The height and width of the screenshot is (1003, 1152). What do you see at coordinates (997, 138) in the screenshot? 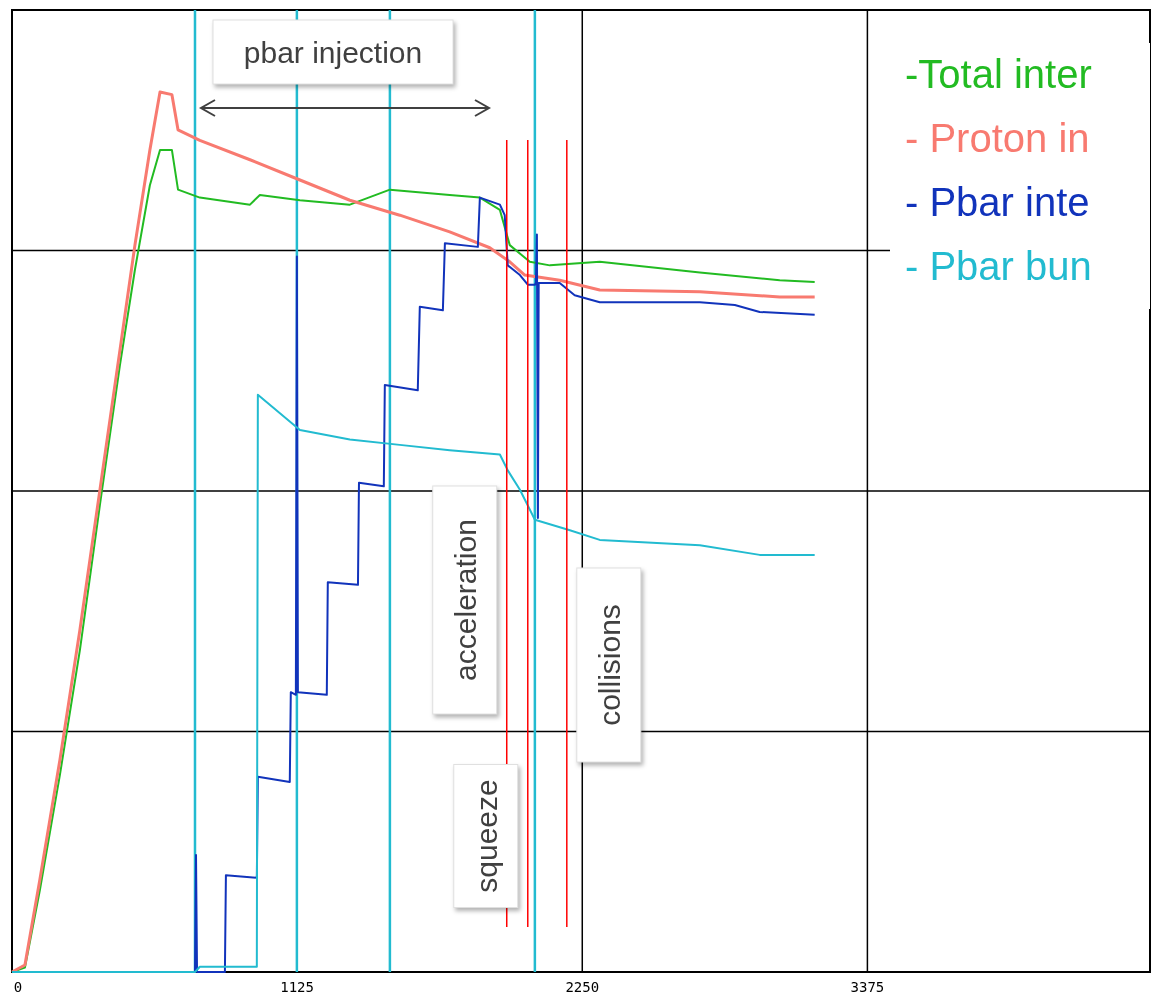
I see `text: - Proton in` at bounding box center [997, 138].